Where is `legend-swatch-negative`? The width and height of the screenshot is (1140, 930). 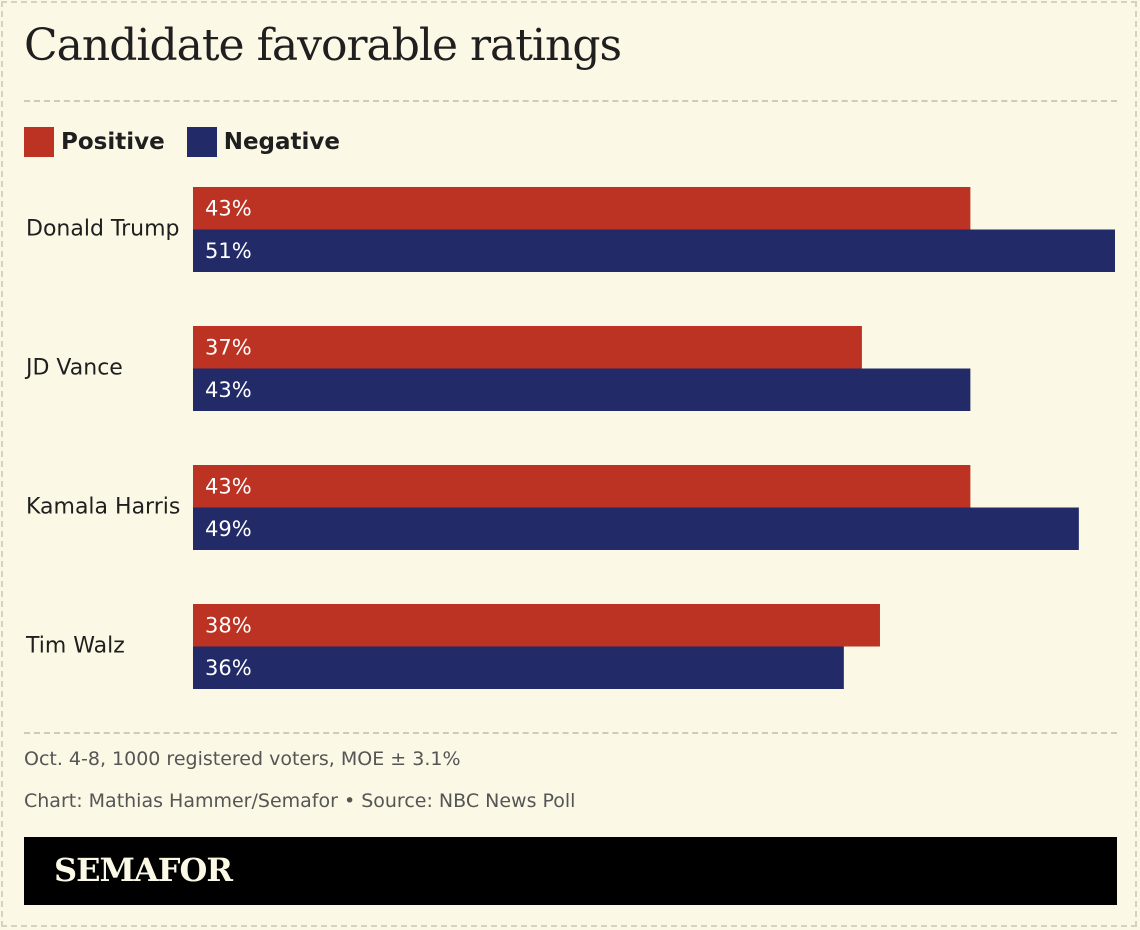 legend-swatch-negative is located at coordinates (201, 142).